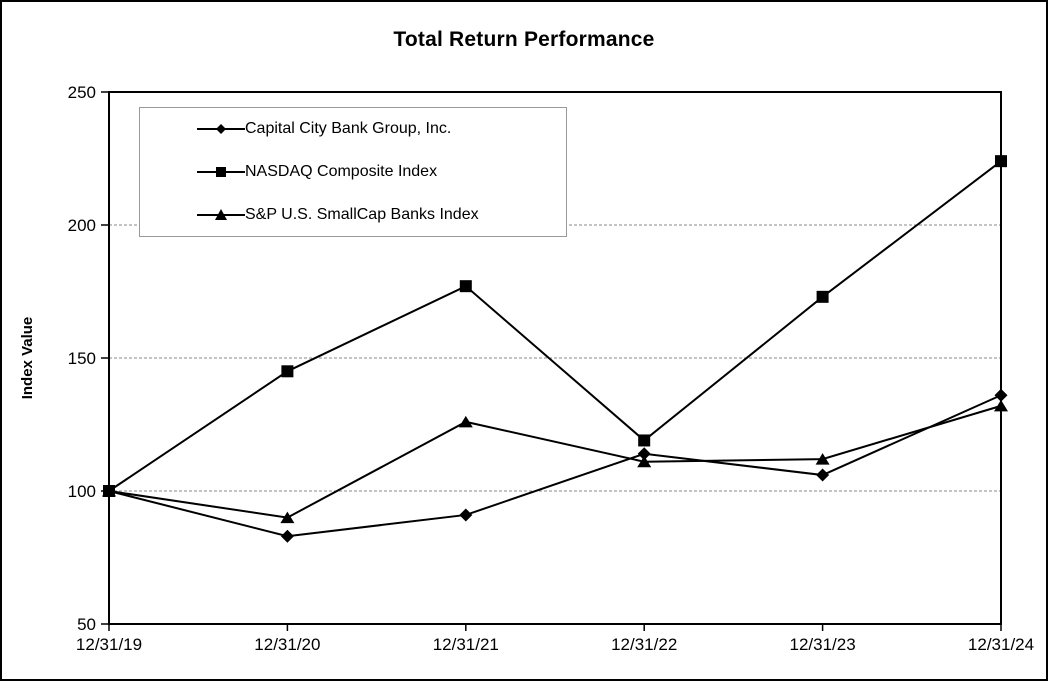 The height and width of the screenshot is (681, 1048). Describe the element at coordinates (466, 644) in the screenshot. I see `x-tick-label-2: 12/31/21` at that location.